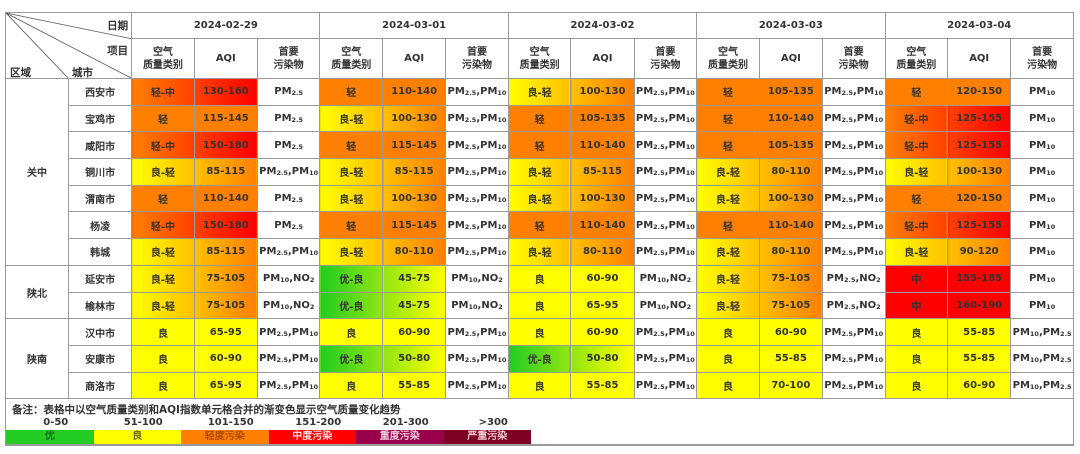  I want to click on aqi-range-cell: 50-80, so click(414, 358).